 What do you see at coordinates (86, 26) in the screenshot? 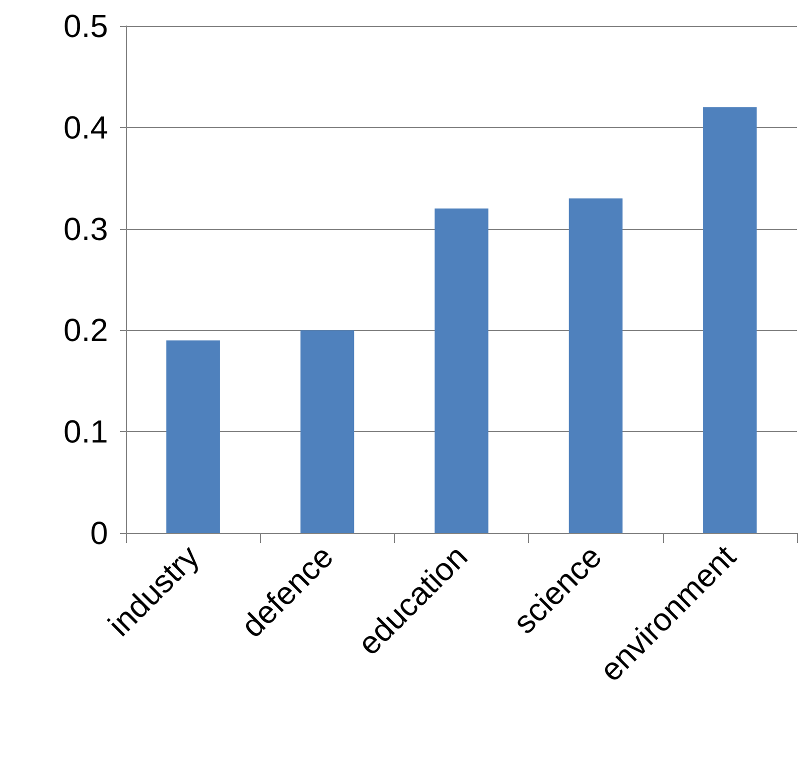
I see `y-tick-label: 0.5` at bounding box center [86, 26].